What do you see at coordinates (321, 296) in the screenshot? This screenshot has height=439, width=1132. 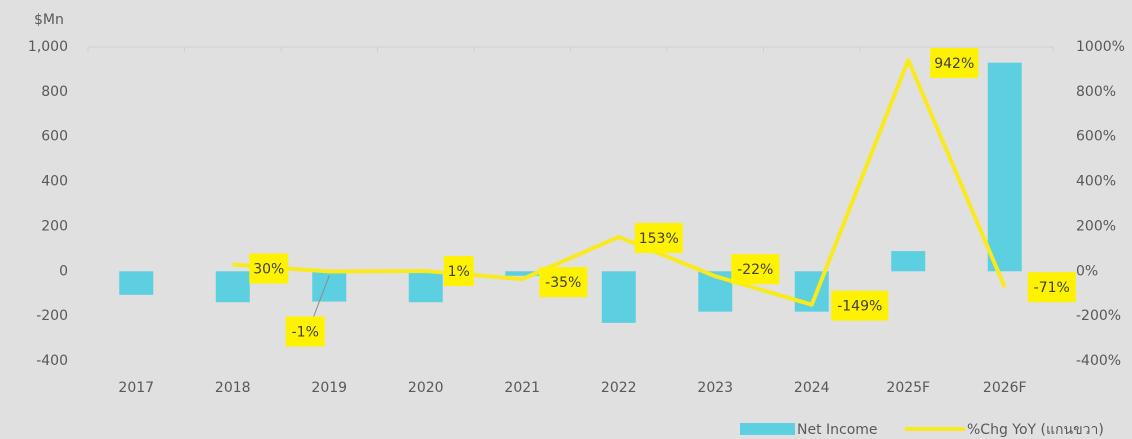 I see `leader-line` at bounding box center [321, 296].